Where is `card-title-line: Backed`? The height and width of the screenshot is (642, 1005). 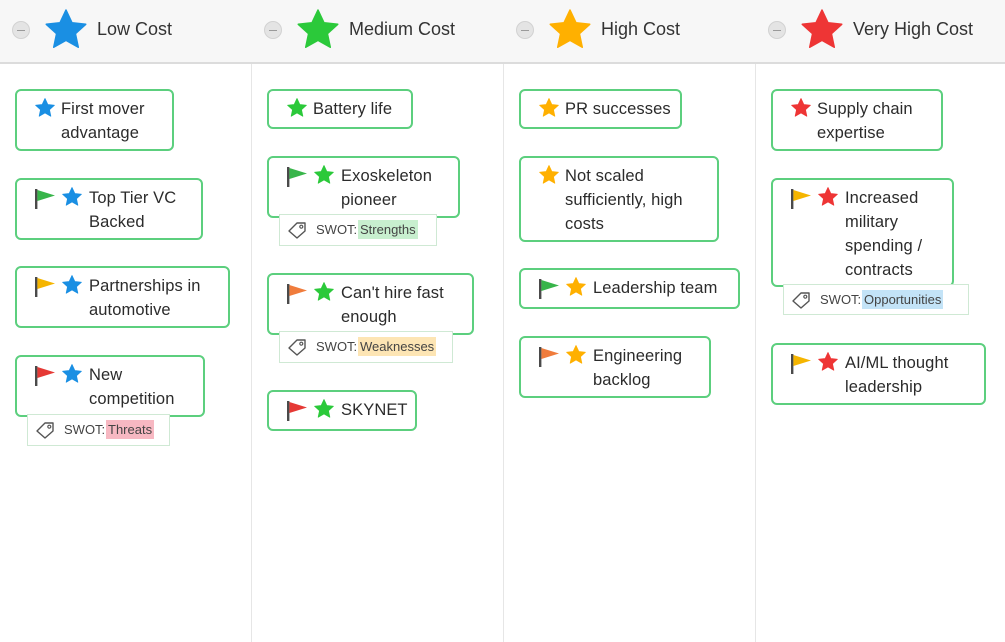 card-title-line: Backed is located at coordinates (117, 222).